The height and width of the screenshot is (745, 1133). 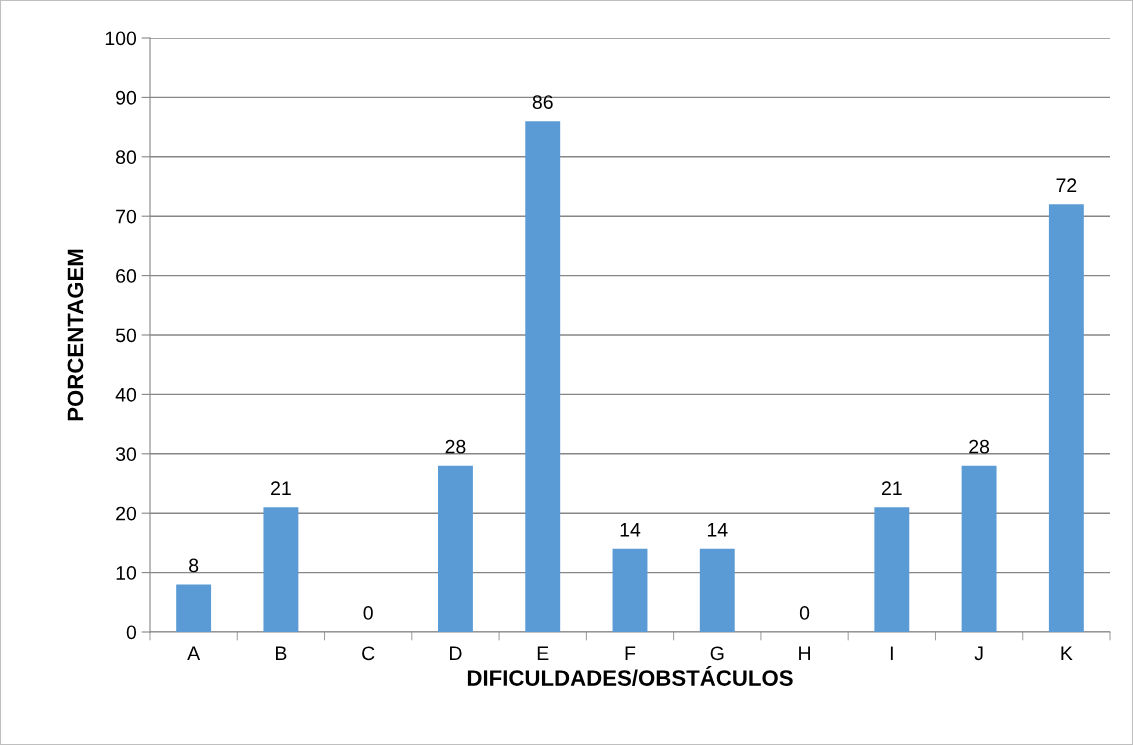 What do you see at coordinates (542, 102) in the screenshot?
I see `data-label: 86` at bounding box center [542, 102].